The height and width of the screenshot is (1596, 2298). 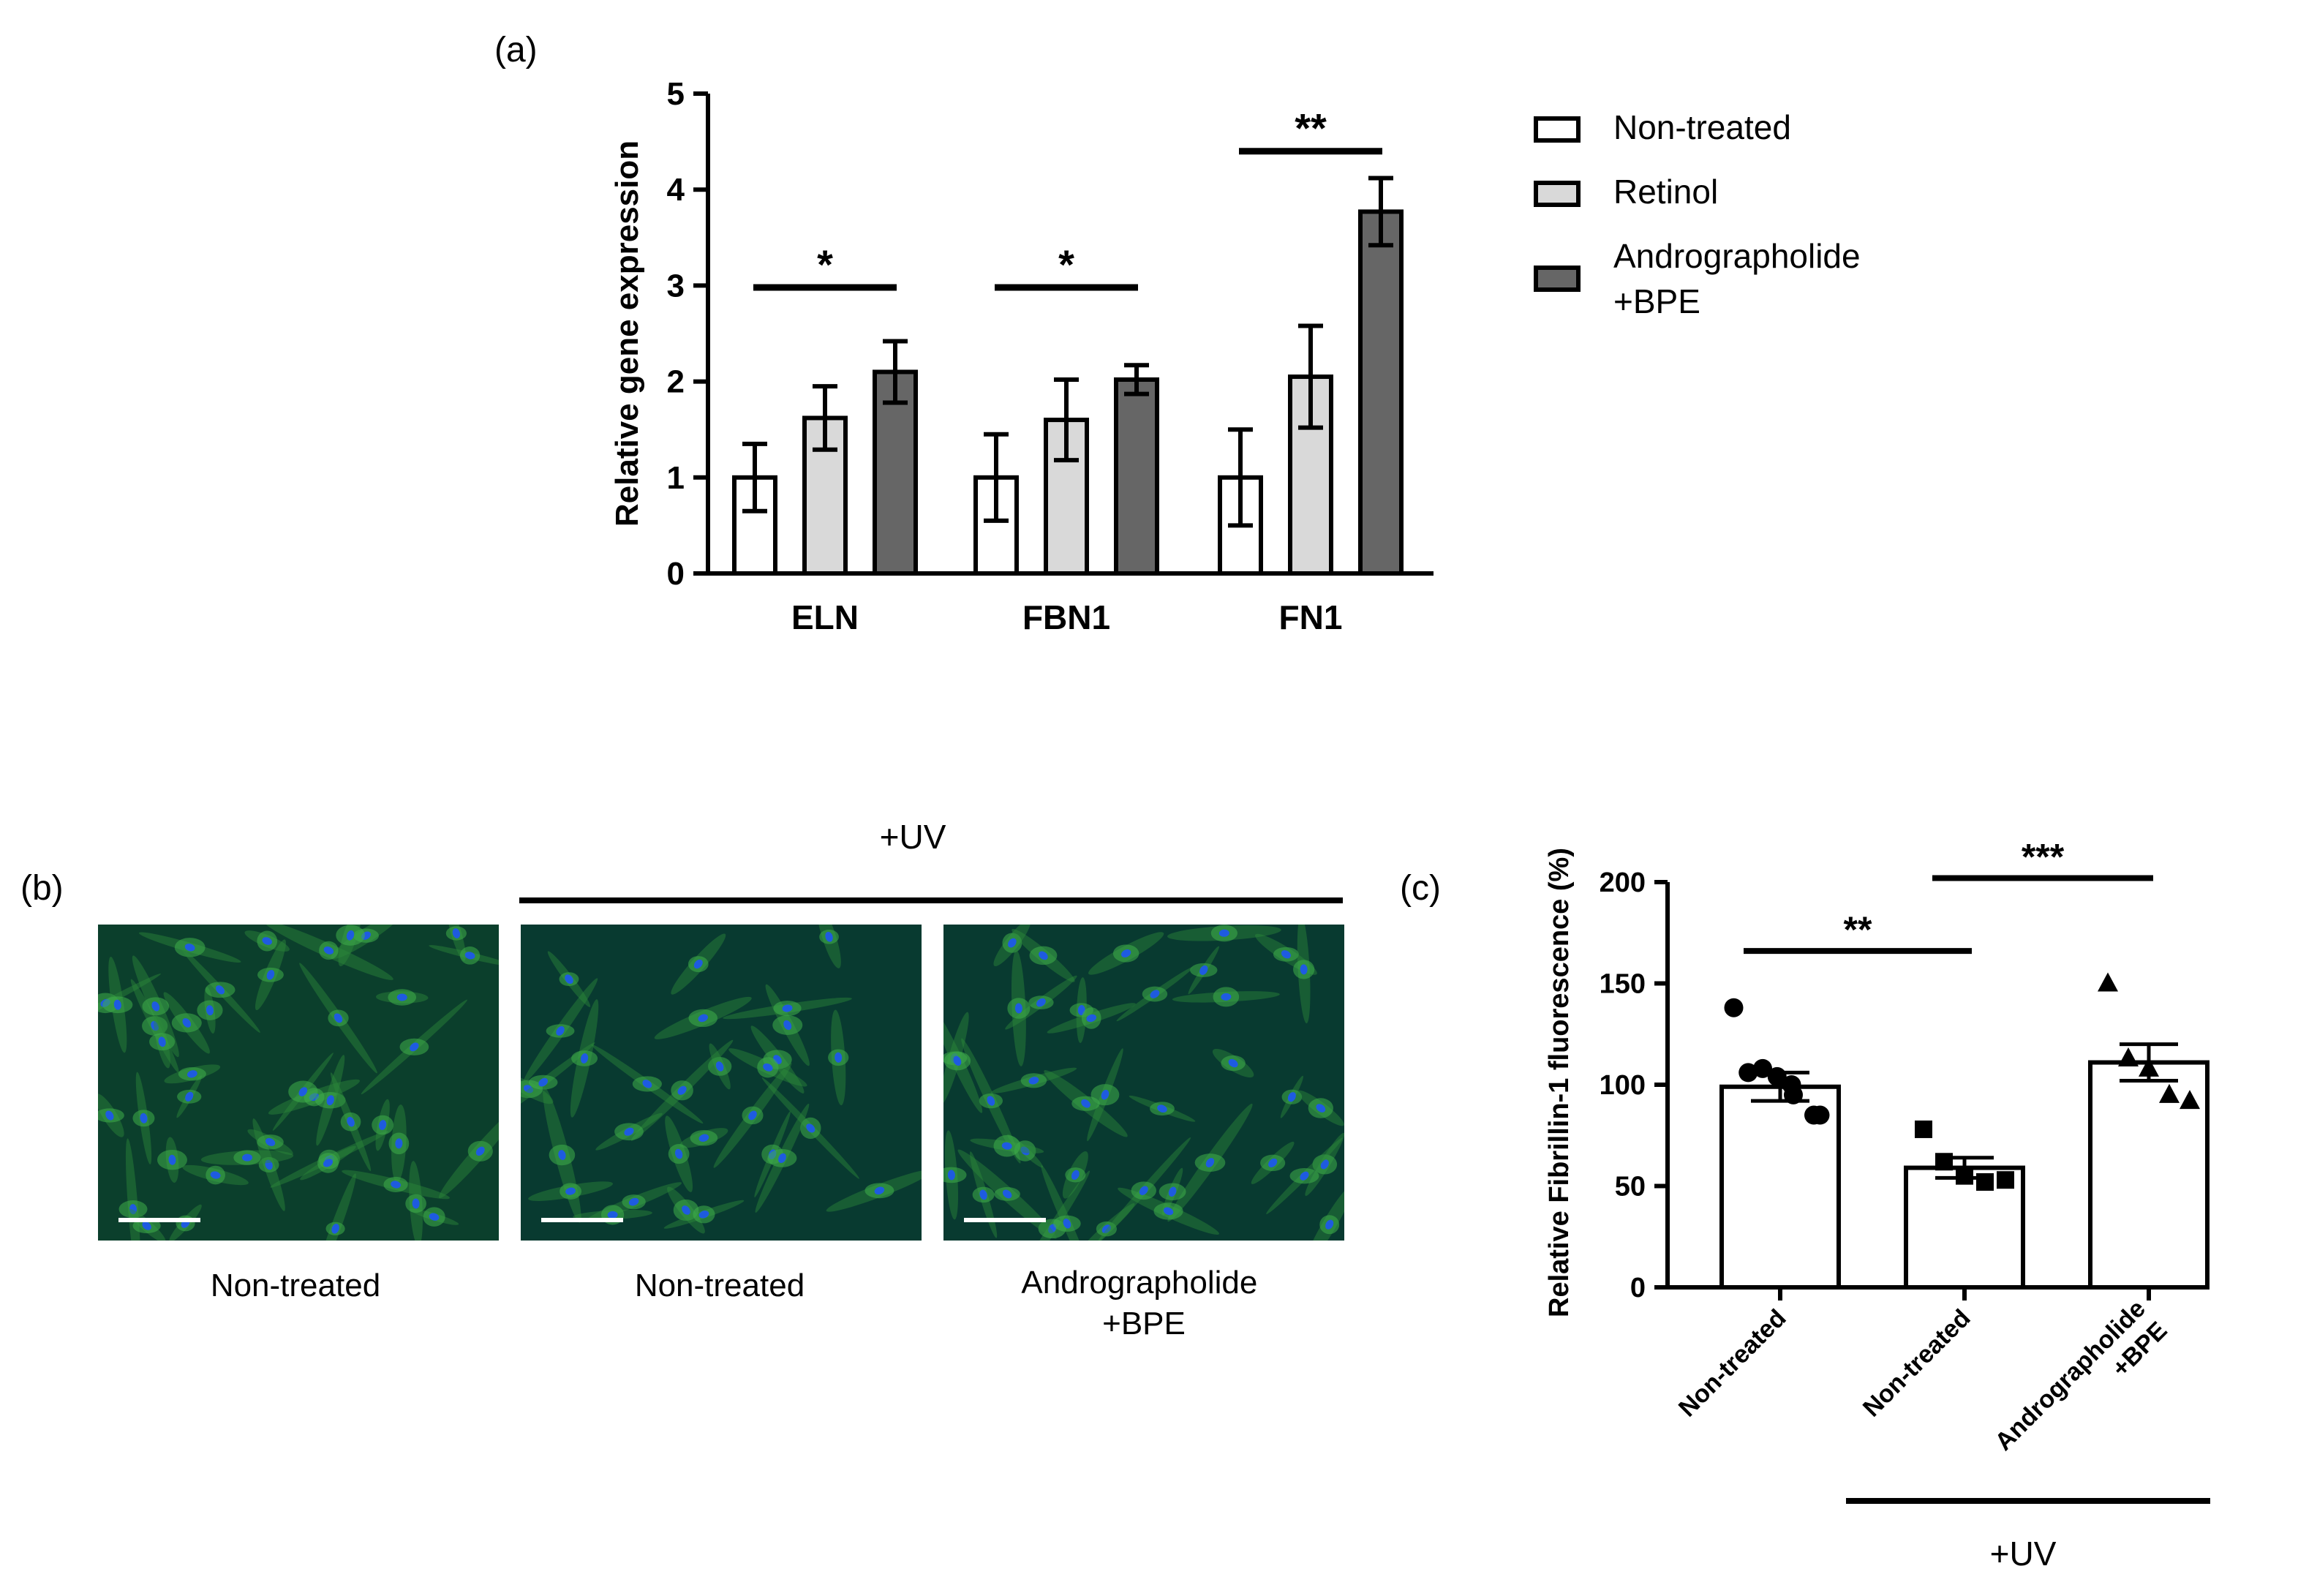 I want to click on x-tick-label-c-0-line-0: Non-treated, so click(x=1732, y=1363).